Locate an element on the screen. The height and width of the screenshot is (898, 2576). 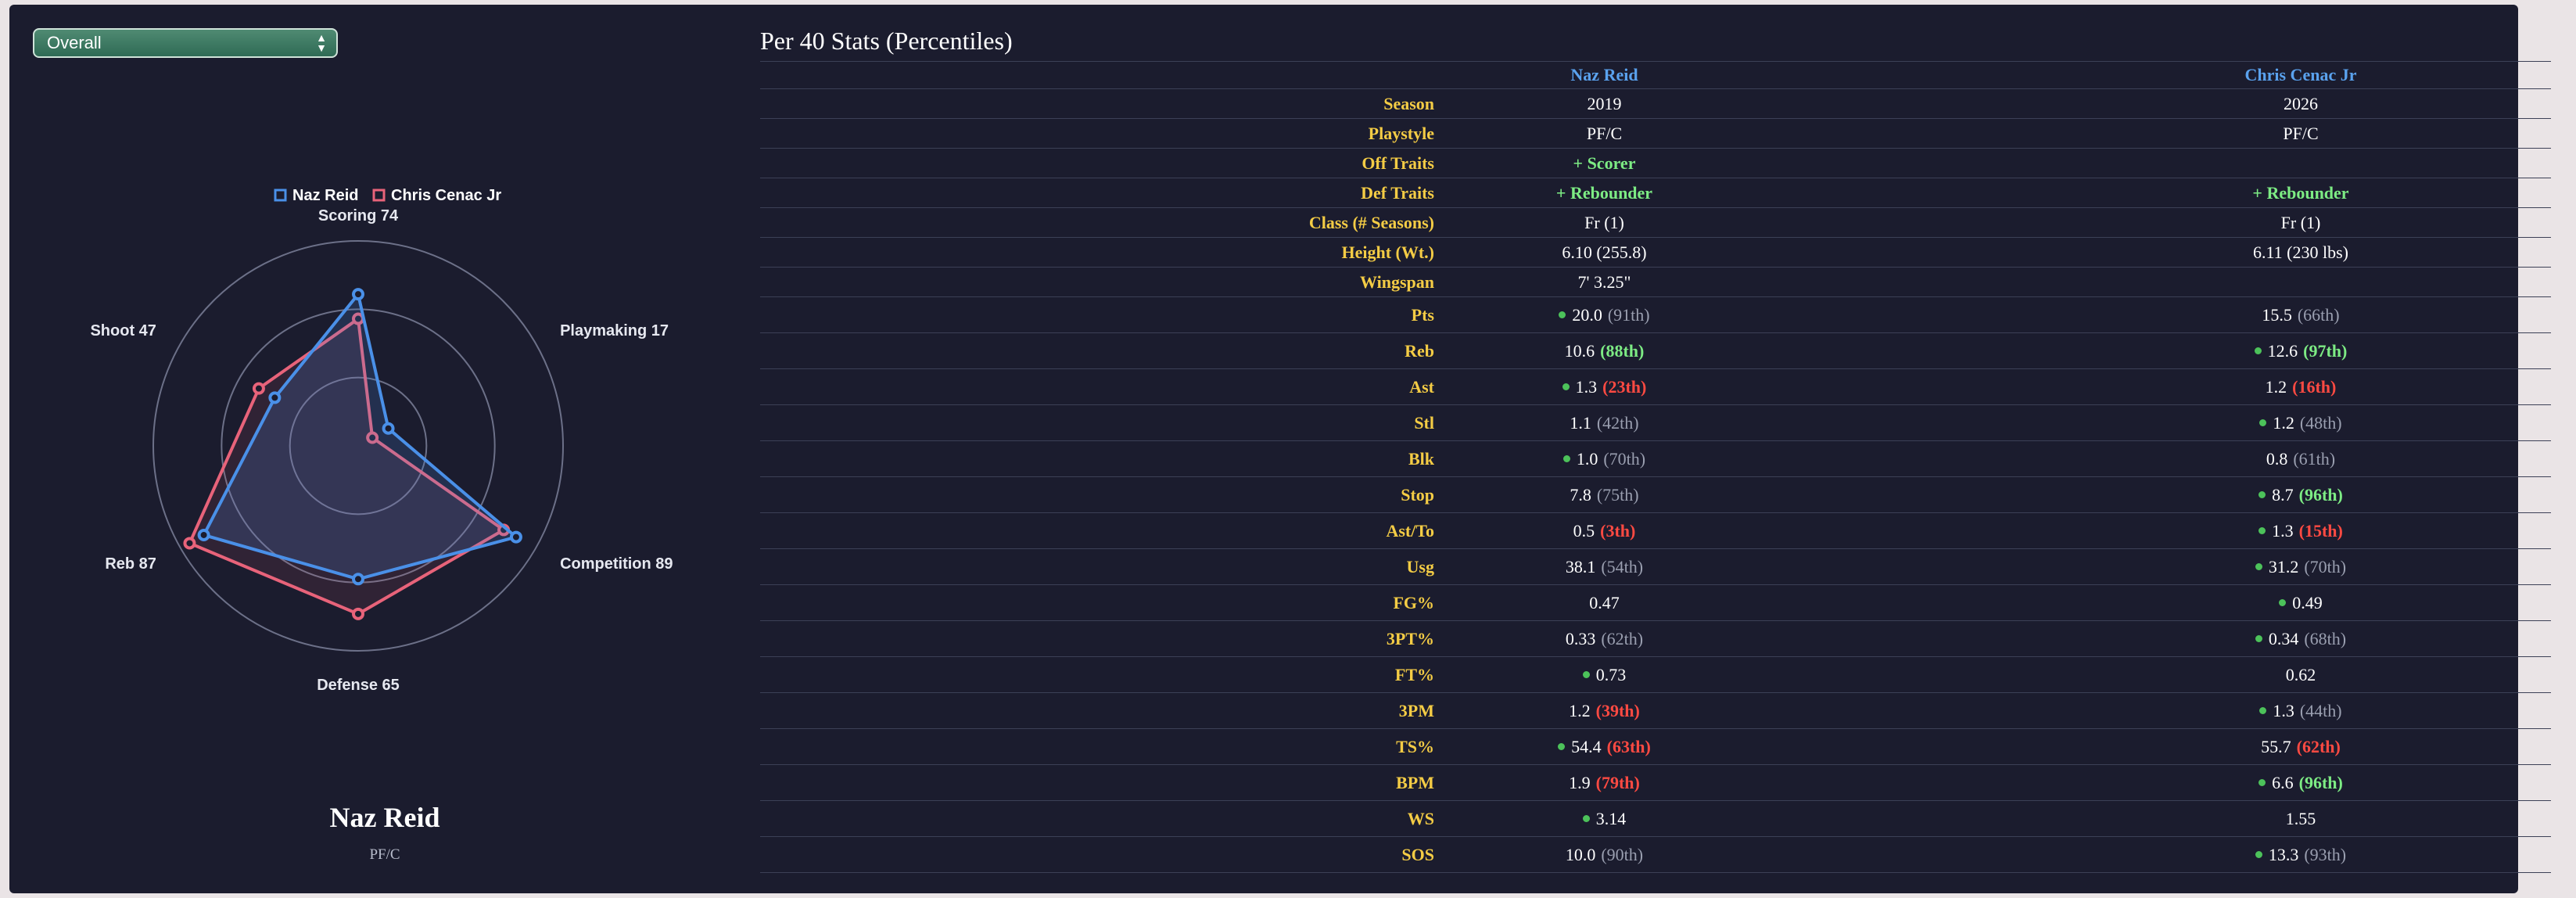
stat-value: 2026 is located at coordinates (2301, 103).